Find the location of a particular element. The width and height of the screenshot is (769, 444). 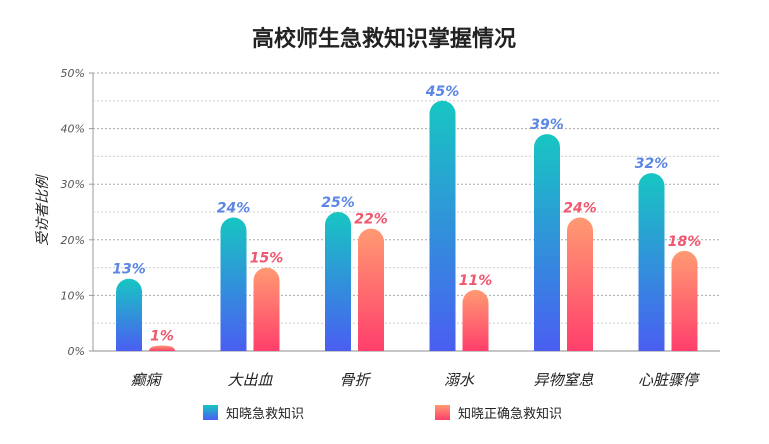

y-tick-label: 40% is located at coordinates (73, 129).